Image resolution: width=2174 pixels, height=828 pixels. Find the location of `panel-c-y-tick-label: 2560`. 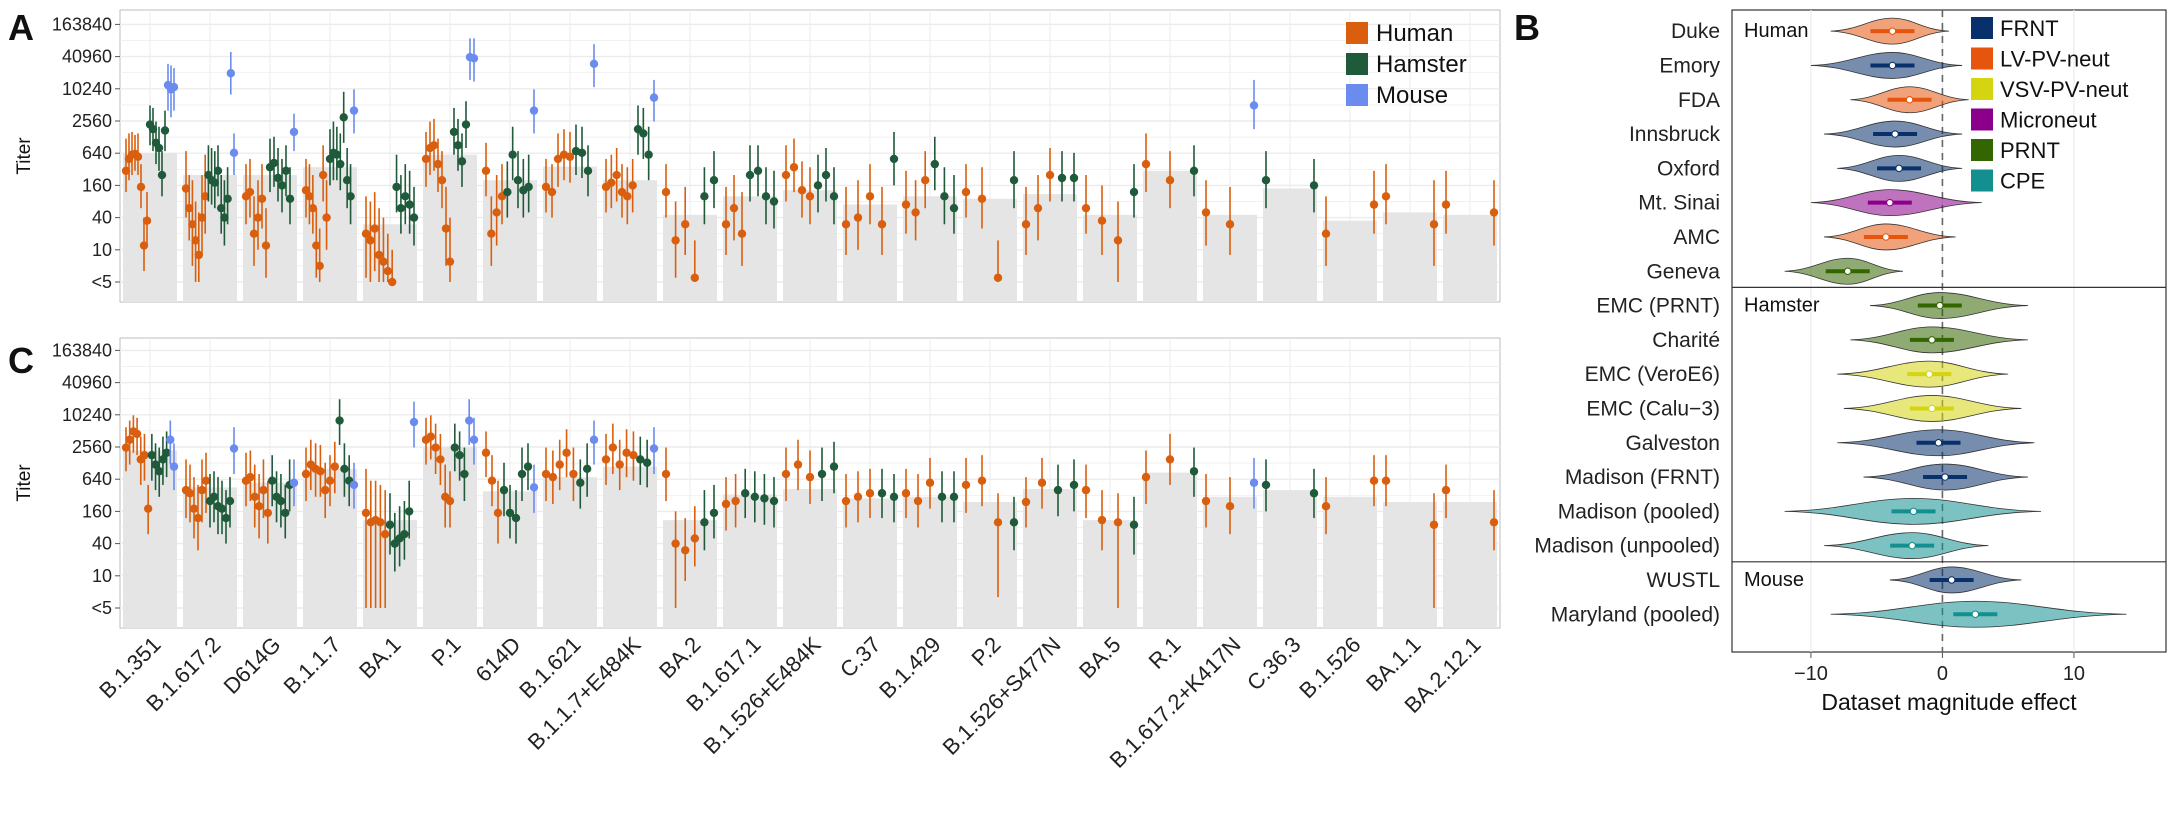

panel-c-y-tick-label: 2560 is located at coordinates (92, 447).